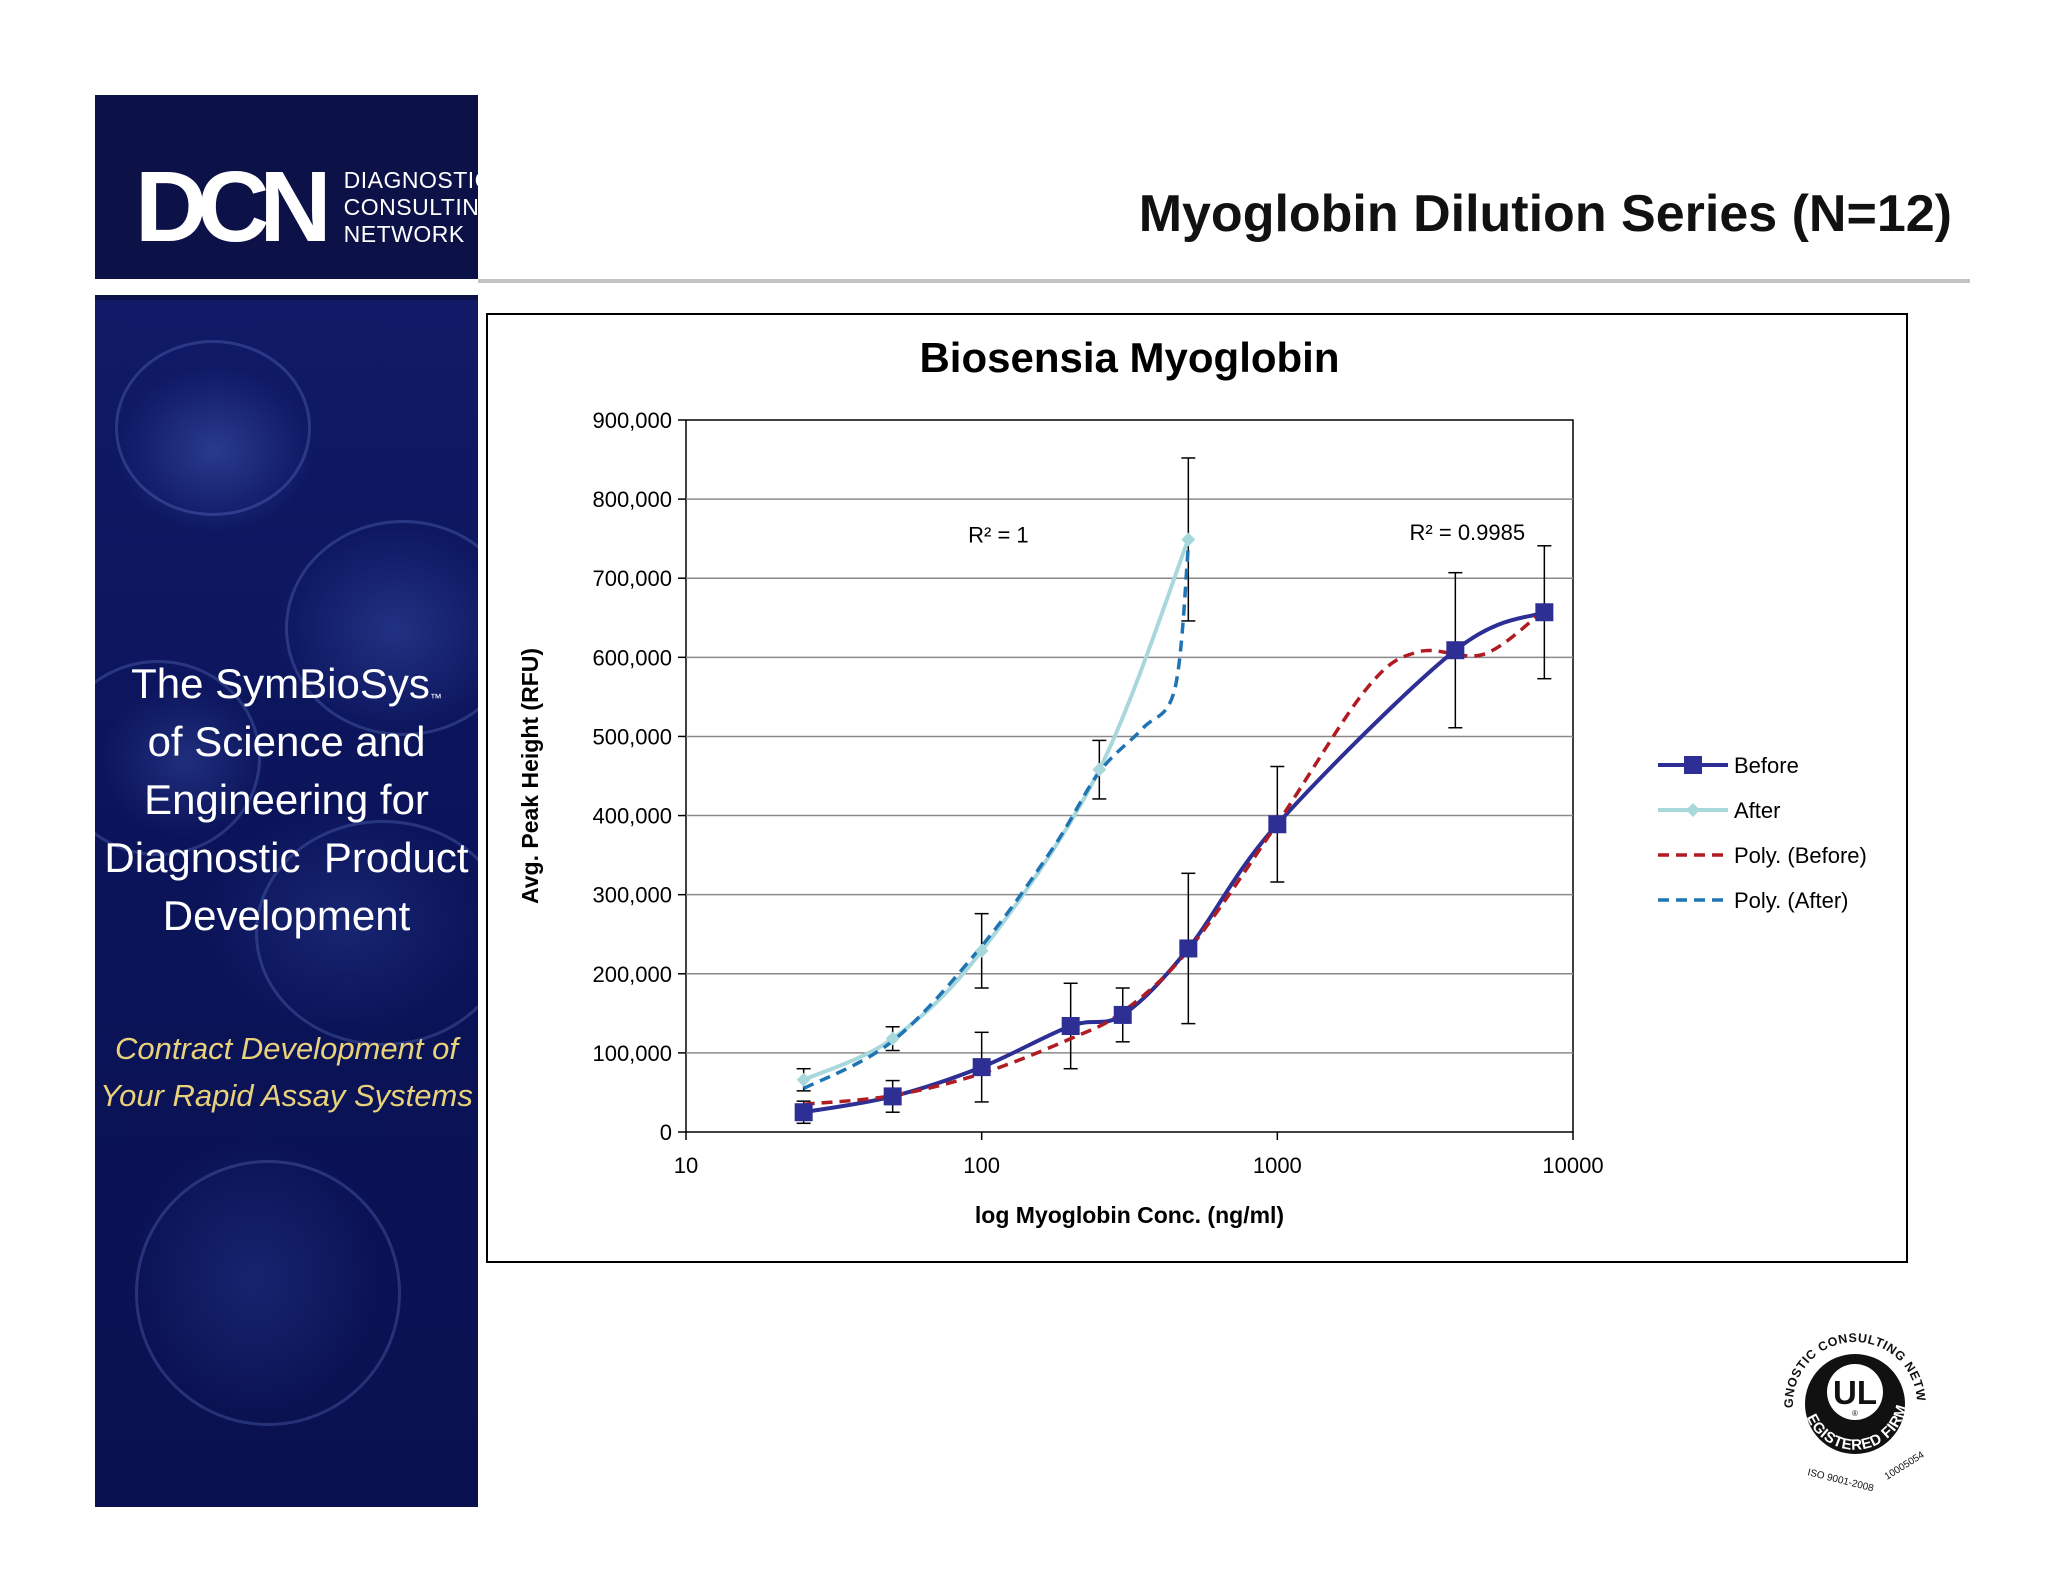 The height and width of the screenshot is (1582, 2048). What do you see at coordinates (1277, 1165) in the screenshot?
I see `x-tick-label: 1000` at bounding box center [1277, 1165].